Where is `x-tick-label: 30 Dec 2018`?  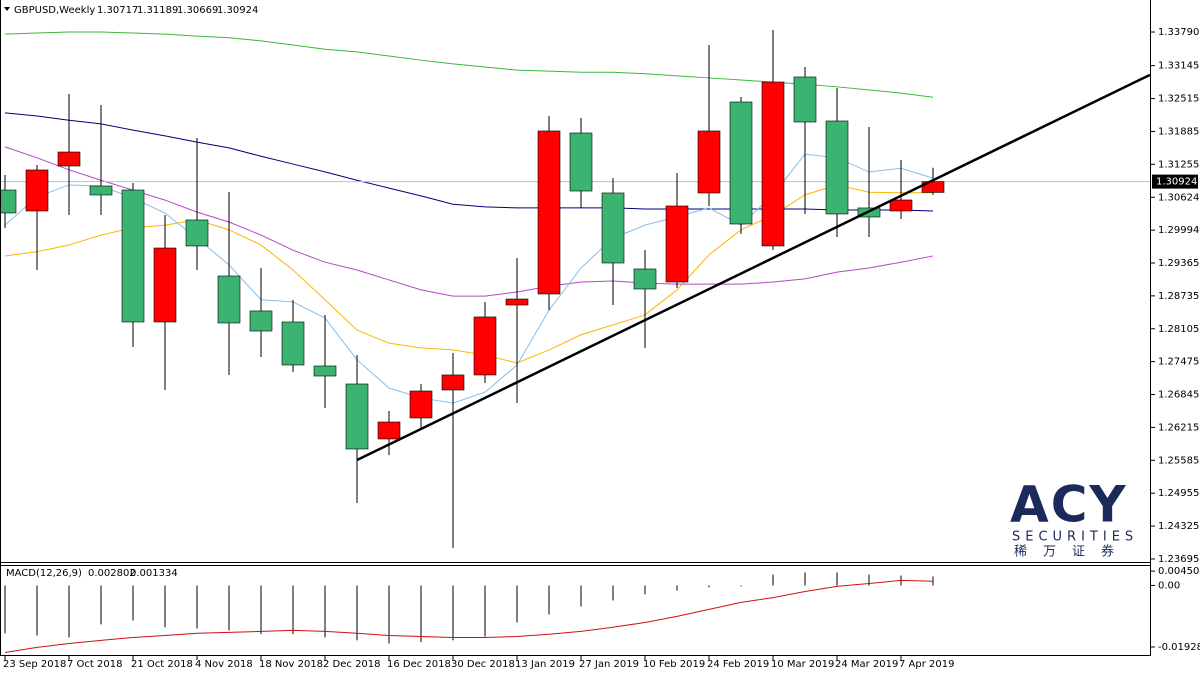
x-tick-label: 30 Dec 2018 is located at coordinates (483, 664).